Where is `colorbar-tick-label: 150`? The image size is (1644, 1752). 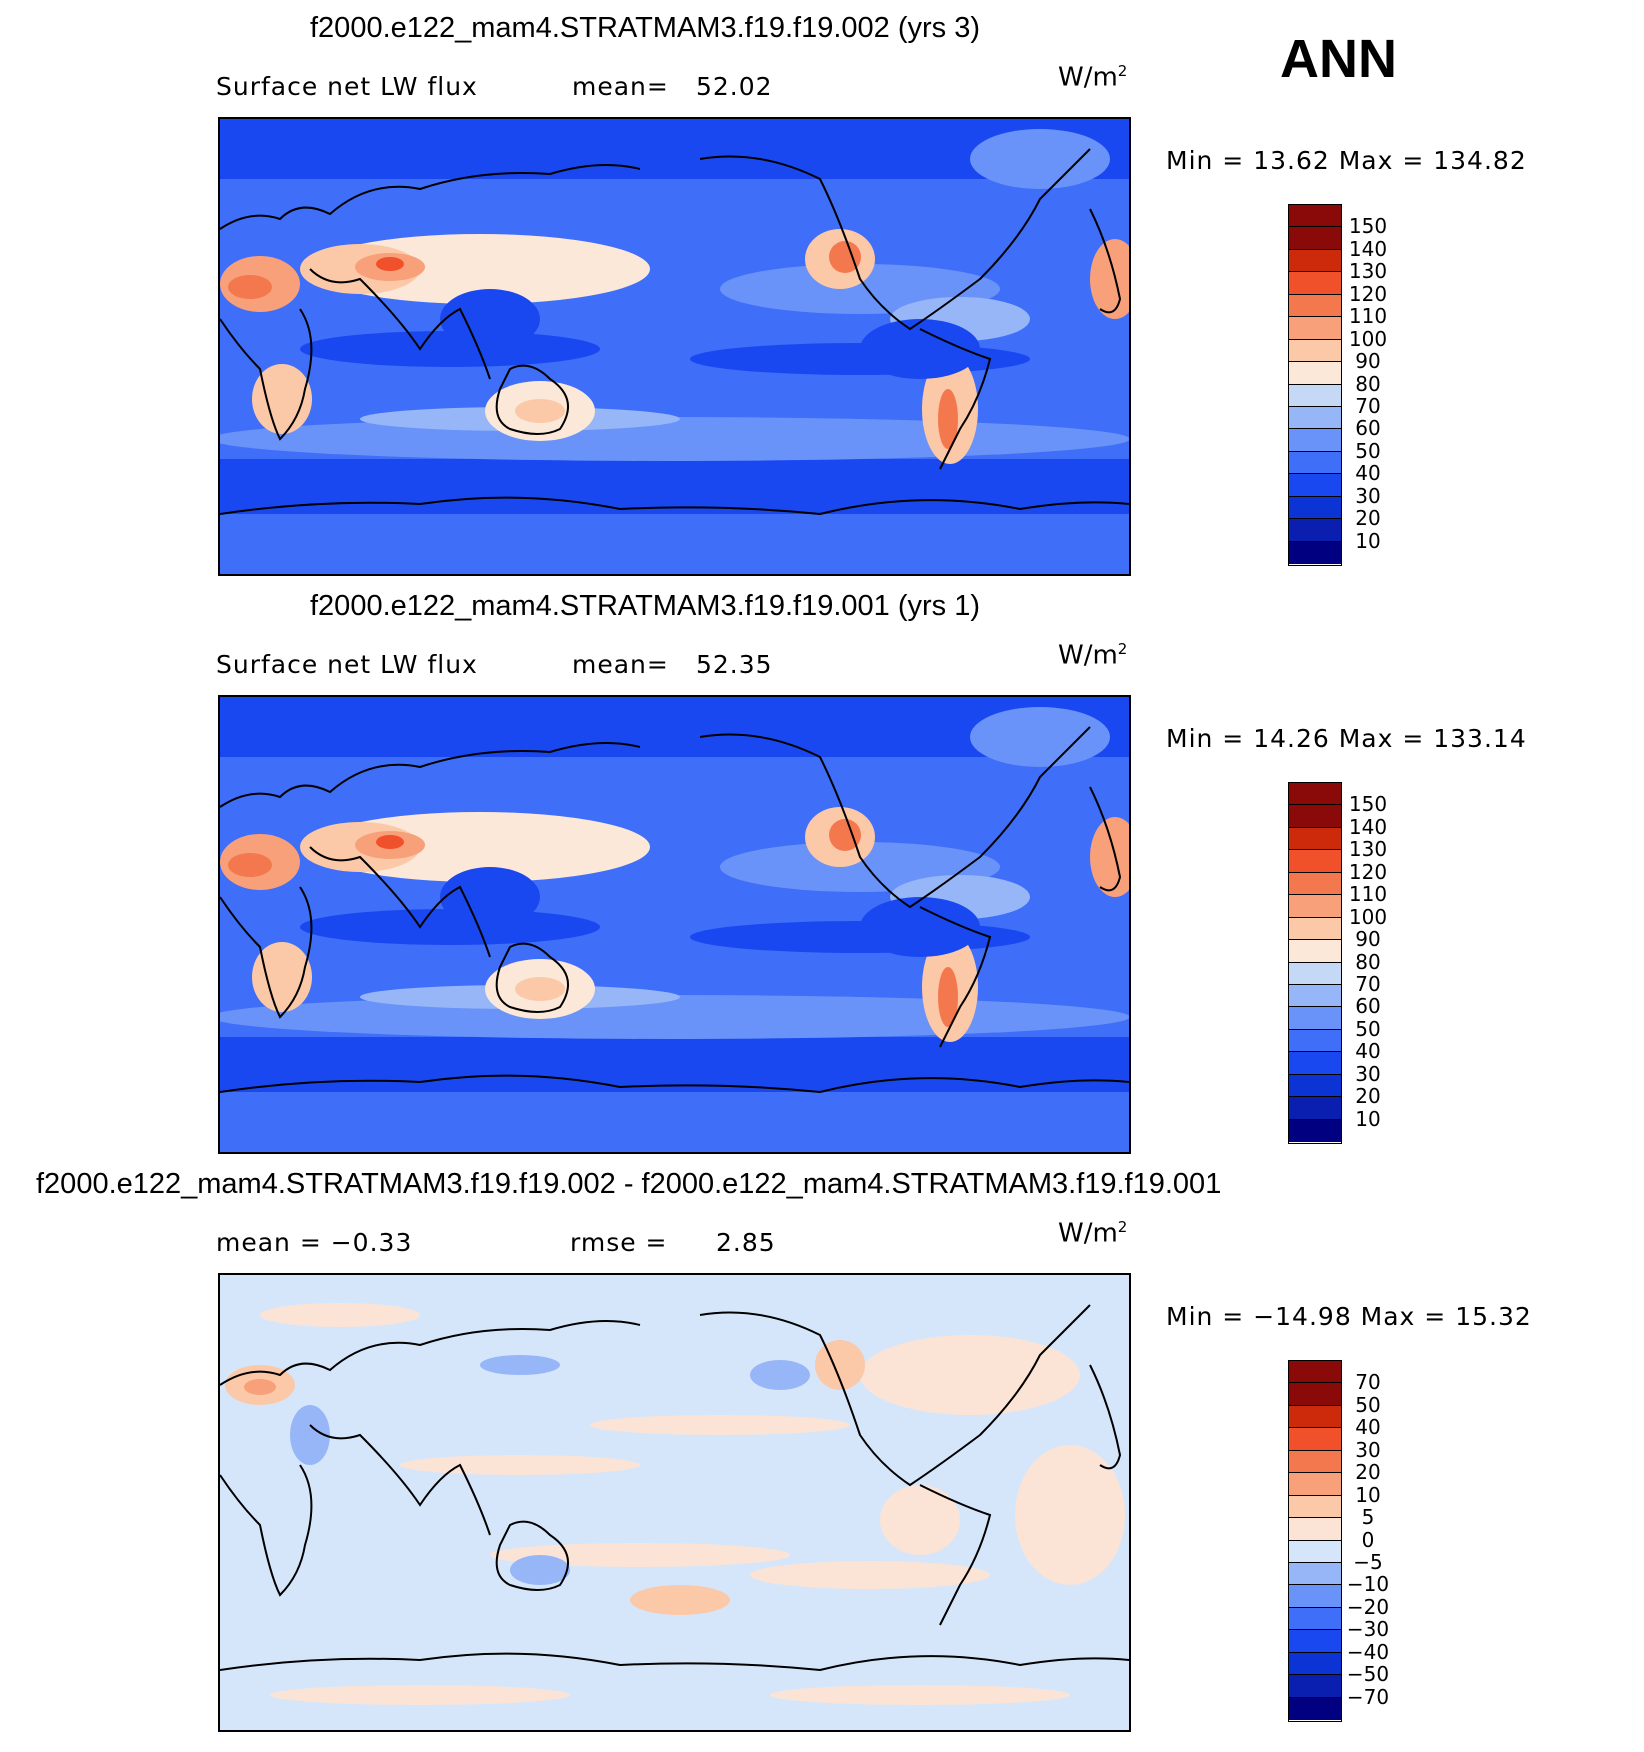 colorbar-tick-label: 150 is located at coordinates (1368, 804).